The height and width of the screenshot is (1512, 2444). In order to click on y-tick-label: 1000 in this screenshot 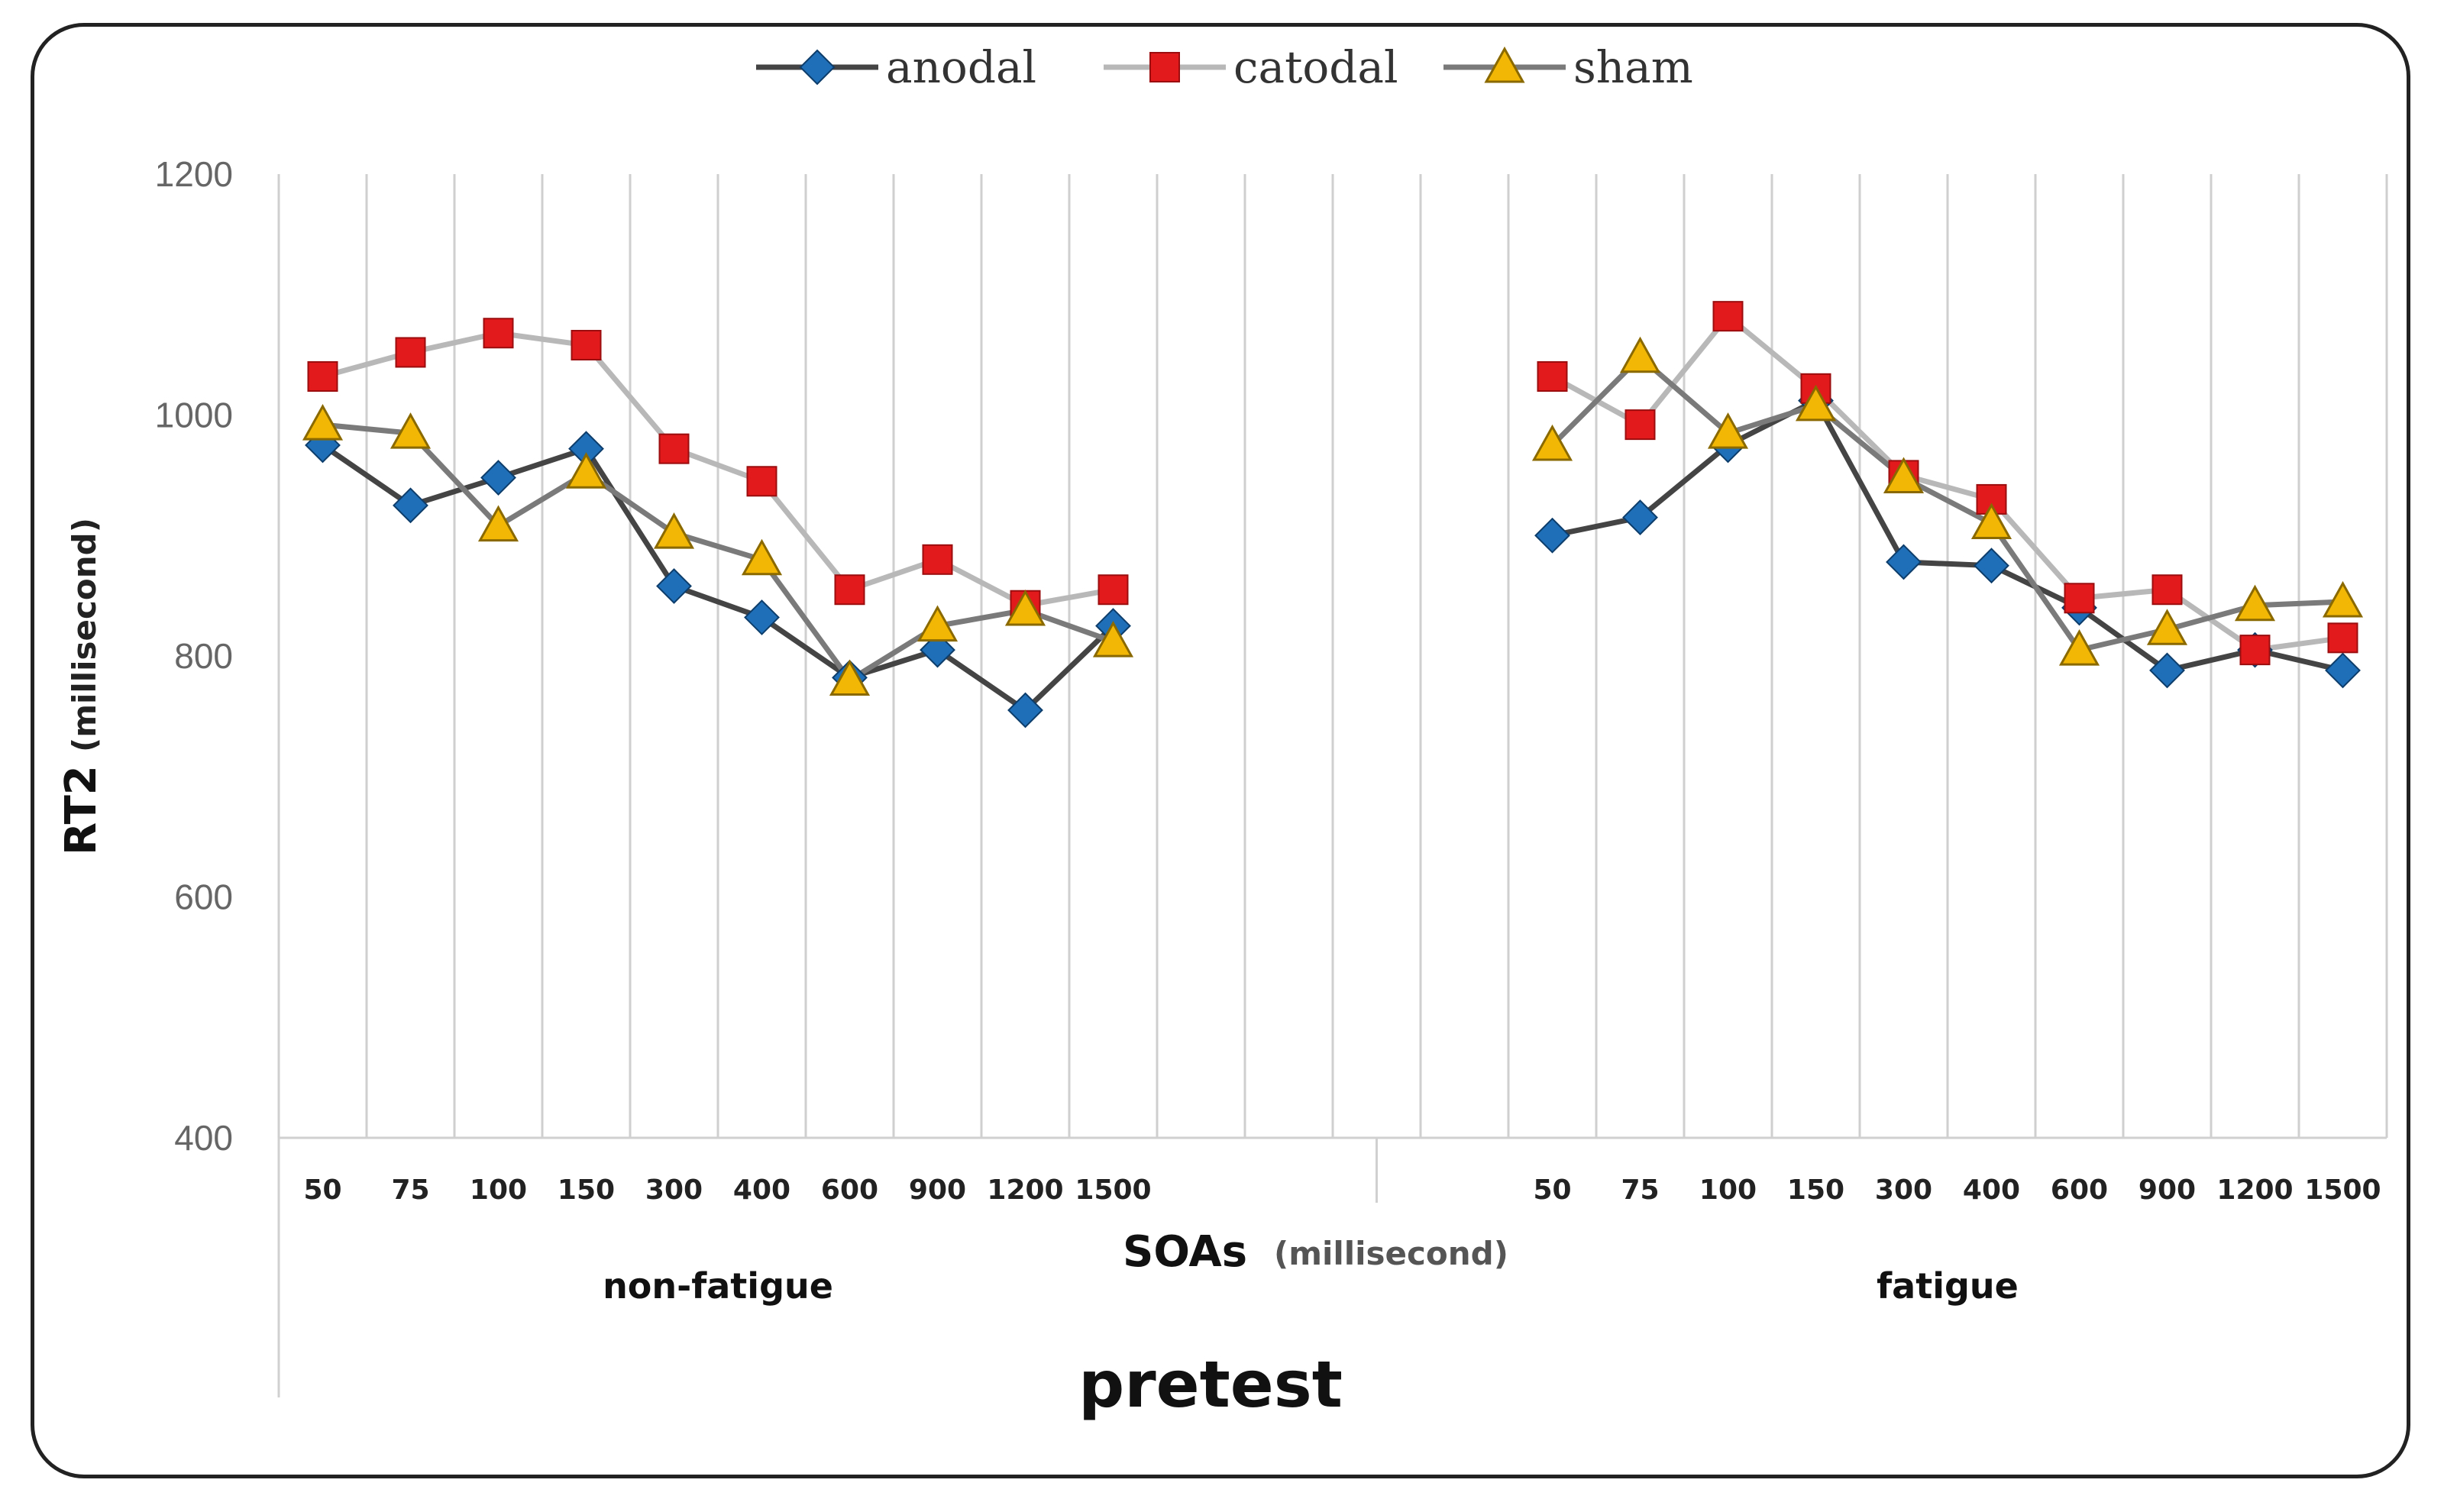, I will do `click(194, 416)`.